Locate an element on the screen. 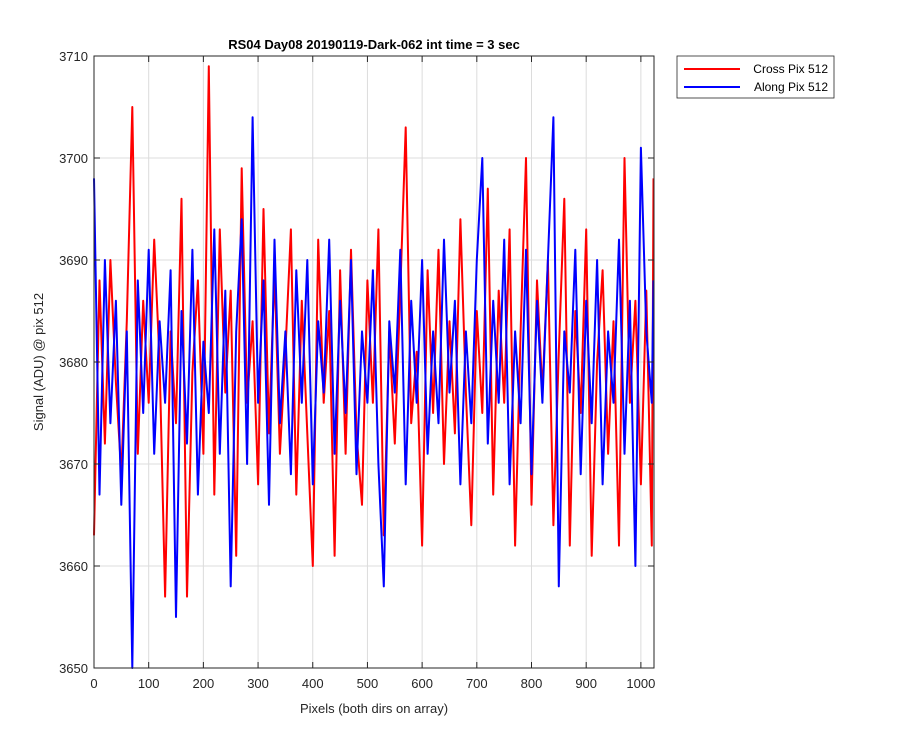 This screenshot has height=750, width=900. x-tick-label: 700 is located at coordinates (477, 683).